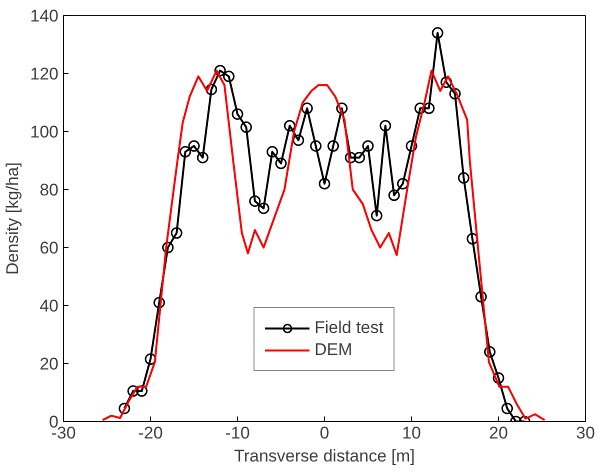  I want to click on legend-label: Field test, so click(349, 328).